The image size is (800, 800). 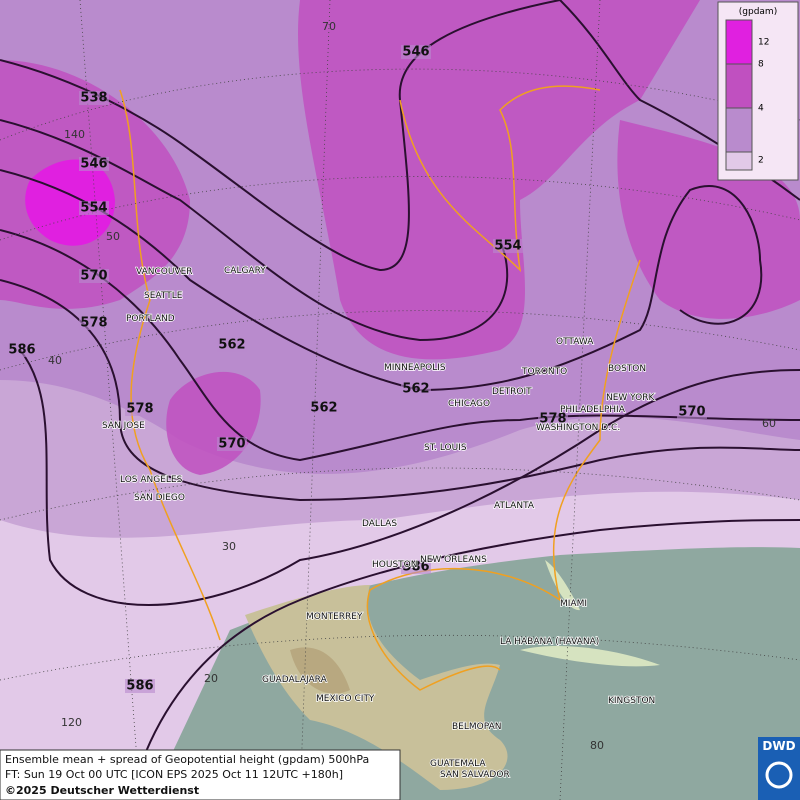 What do you see at coordinates (778, 746) in the screenshot?
I see `logo-text: DWD` at bounding box center [778, 746].